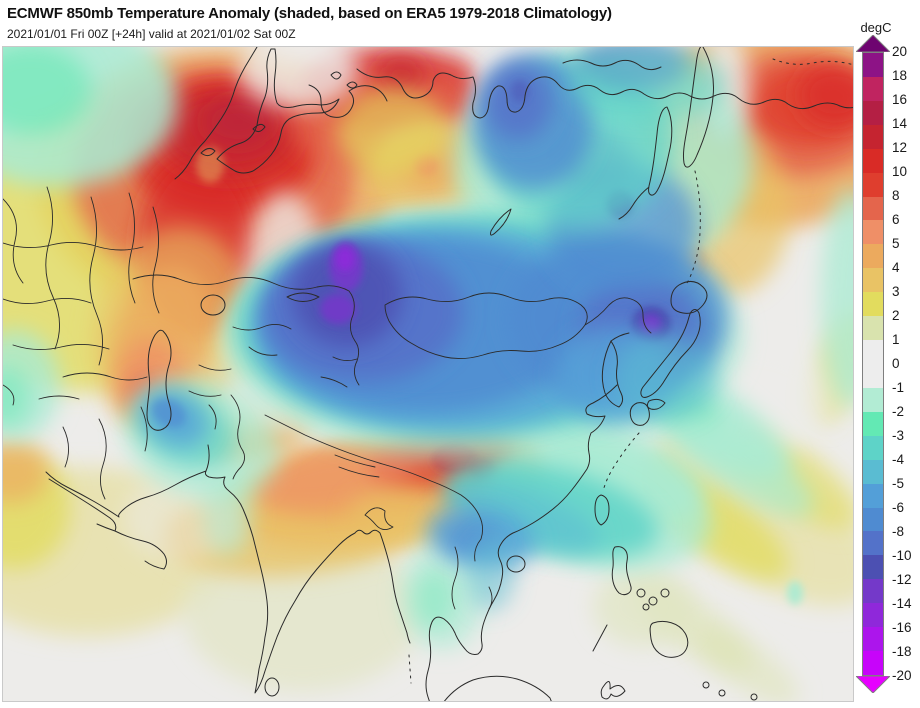  I want to click on anomaly-blob-vietnam-blue-tongue, so click(491, 573).